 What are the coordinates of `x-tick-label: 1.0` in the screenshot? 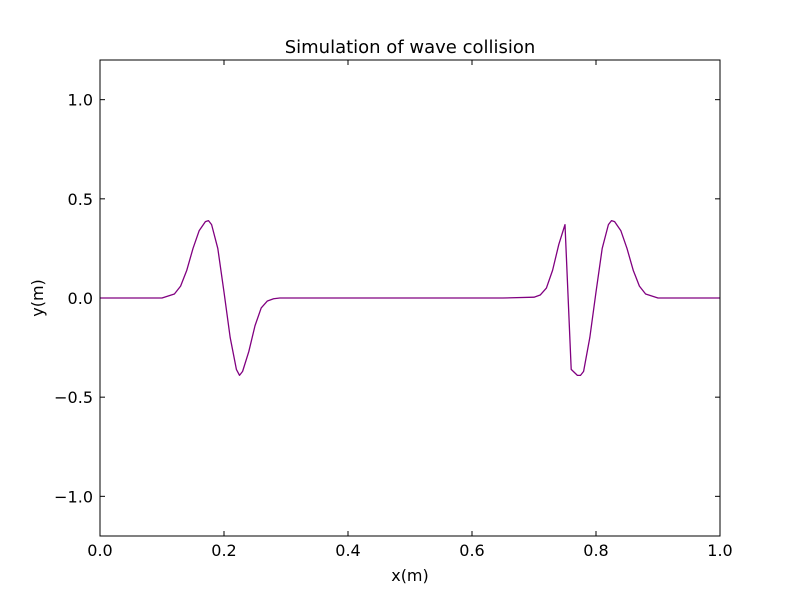 It's located at (719, 550).